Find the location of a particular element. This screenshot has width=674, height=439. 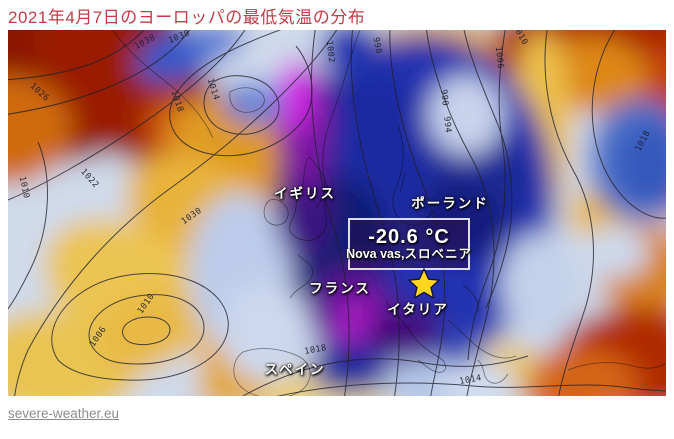

temperature-callout: -20.6 °C Nova vas,スロベニア is located at coordinates (409, 244).